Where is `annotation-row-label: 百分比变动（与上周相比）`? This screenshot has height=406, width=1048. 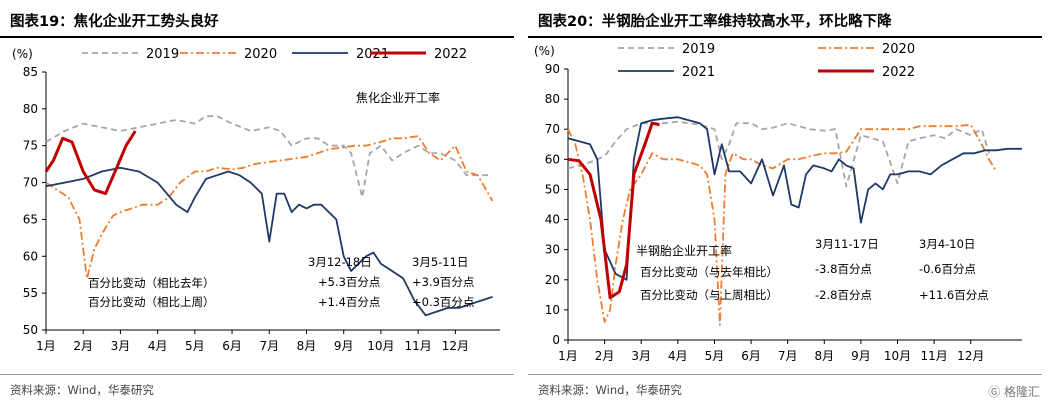 annotation-row-label: 百分比变动（与上周相比） is located at coordinates (709, 295).